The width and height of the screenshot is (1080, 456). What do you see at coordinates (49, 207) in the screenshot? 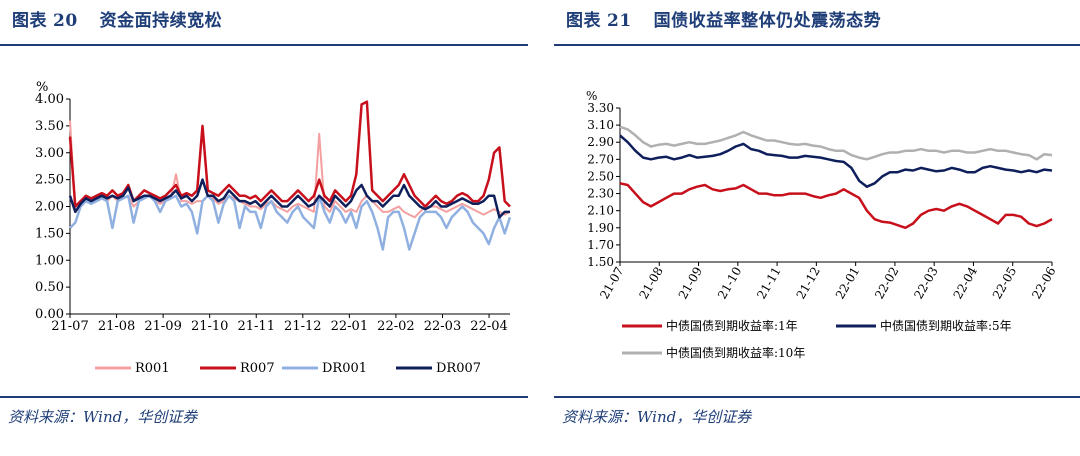
I see `left-y-tick-label: 2.00` at bounding box center [49, 207].